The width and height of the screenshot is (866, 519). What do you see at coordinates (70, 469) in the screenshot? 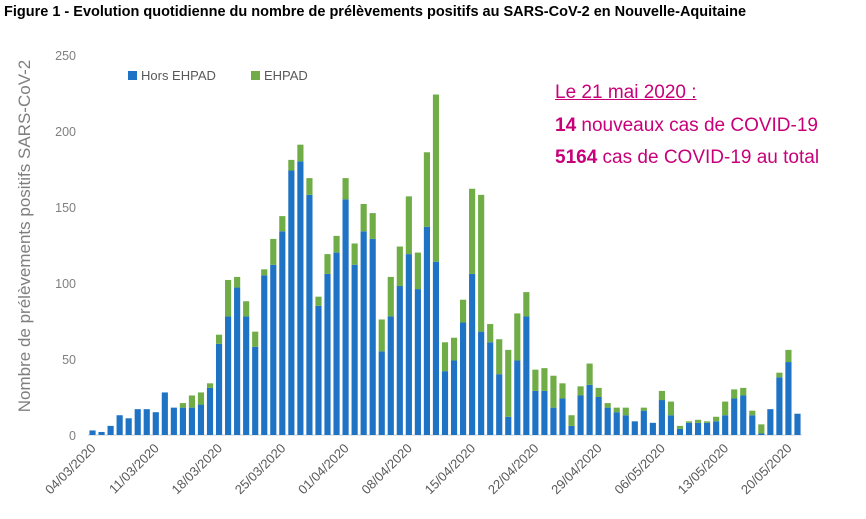
I see `x-tick-label: 04/03/2020` at bounding box center [70, 469].